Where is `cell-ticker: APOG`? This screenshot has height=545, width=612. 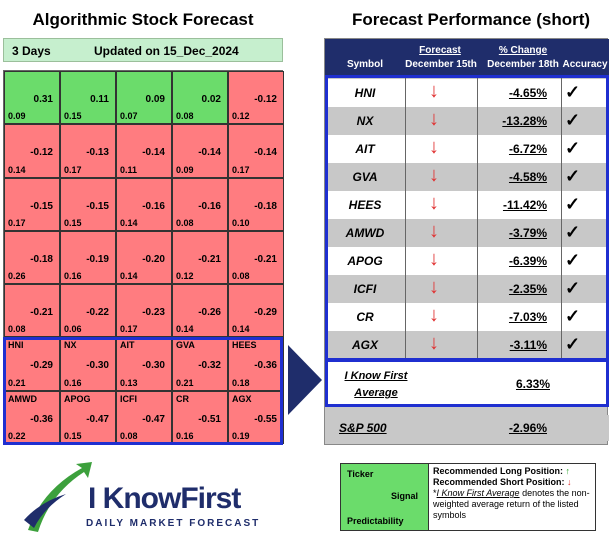
cell-ticker: APOG is located at coordinates (77, 398).